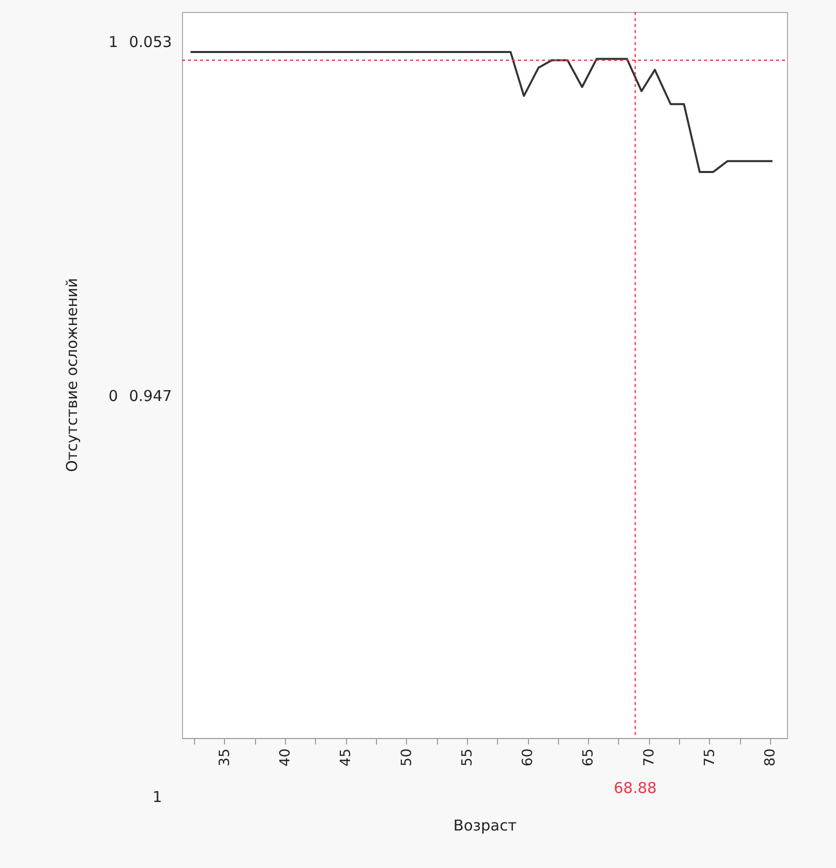  I want to click on x-tick-label: 75, so click(710, 757).